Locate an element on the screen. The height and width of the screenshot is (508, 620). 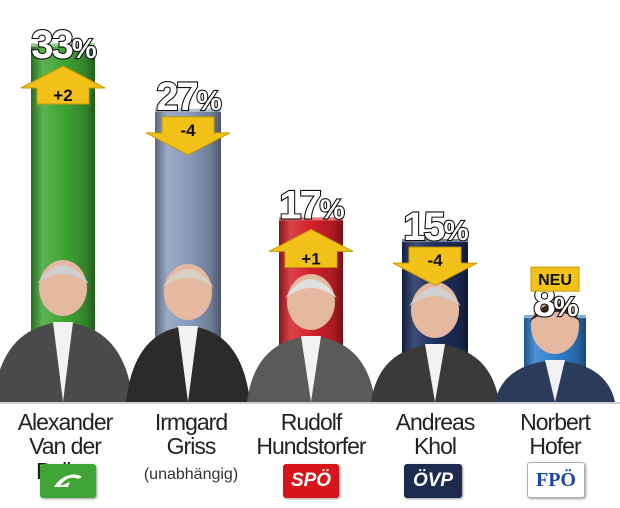
candidate-first-name: Irmgard is located at coordinates (191, 422).